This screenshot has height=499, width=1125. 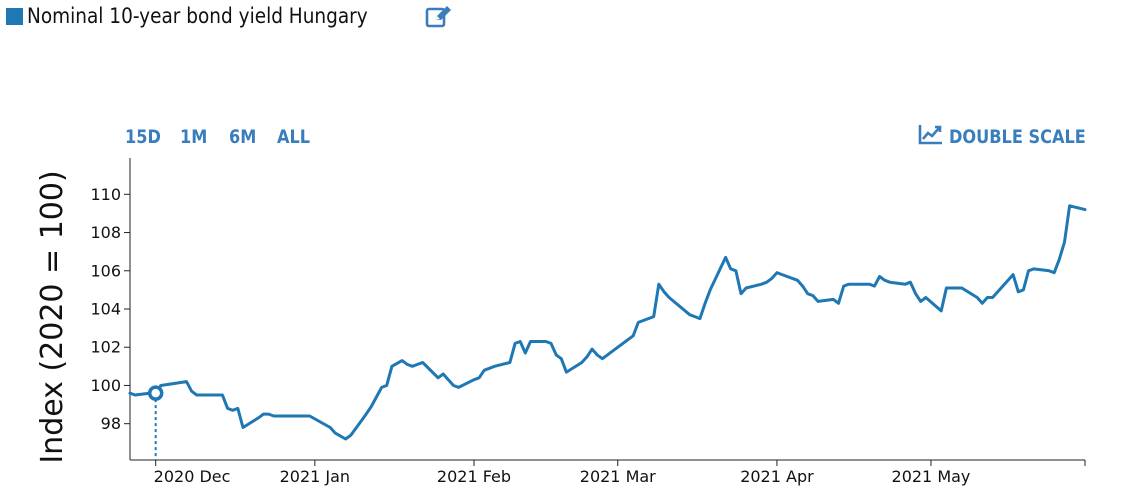 I want to click on legend: Nominal 10-year bond yield Hungary, so click(x=210, y=16).